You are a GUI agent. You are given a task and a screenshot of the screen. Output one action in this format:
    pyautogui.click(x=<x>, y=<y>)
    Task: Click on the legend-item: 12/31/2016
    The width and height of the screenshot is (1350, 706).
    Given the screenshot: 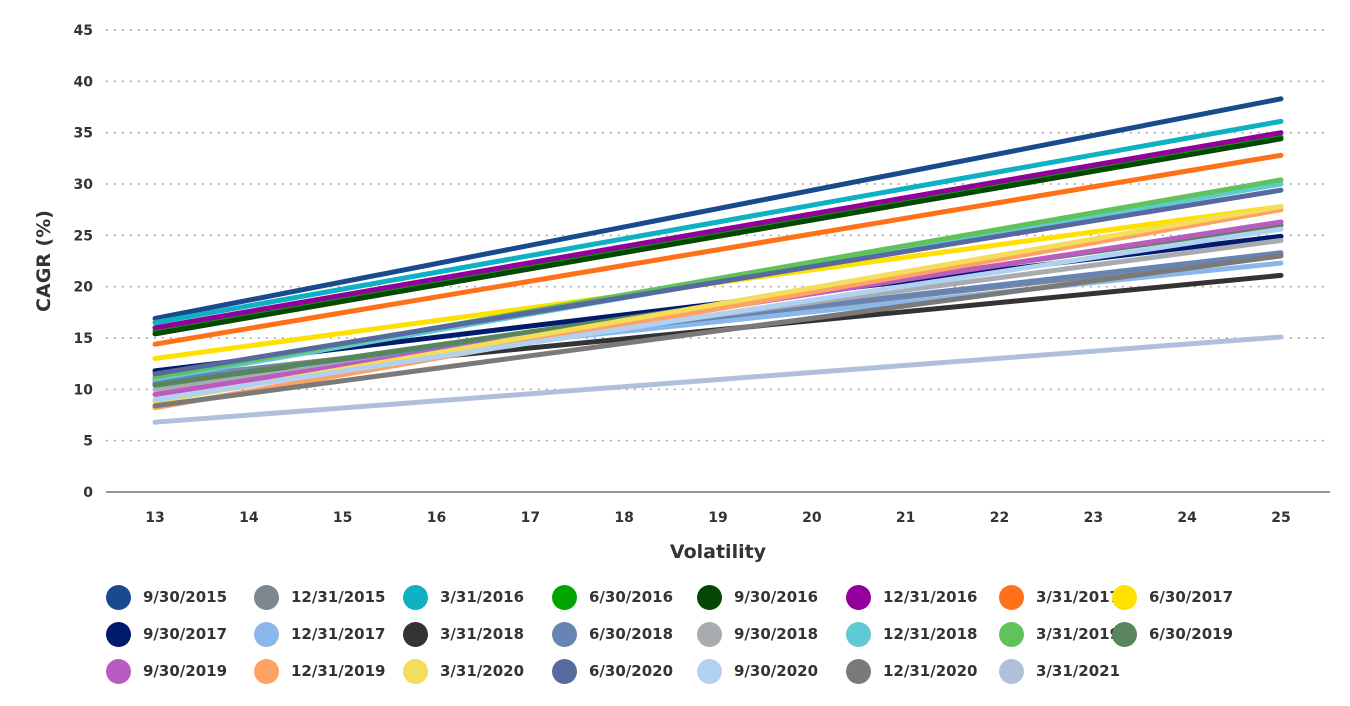 What is the action you would take?
    pyautogui.click(x=911, y=597)
    